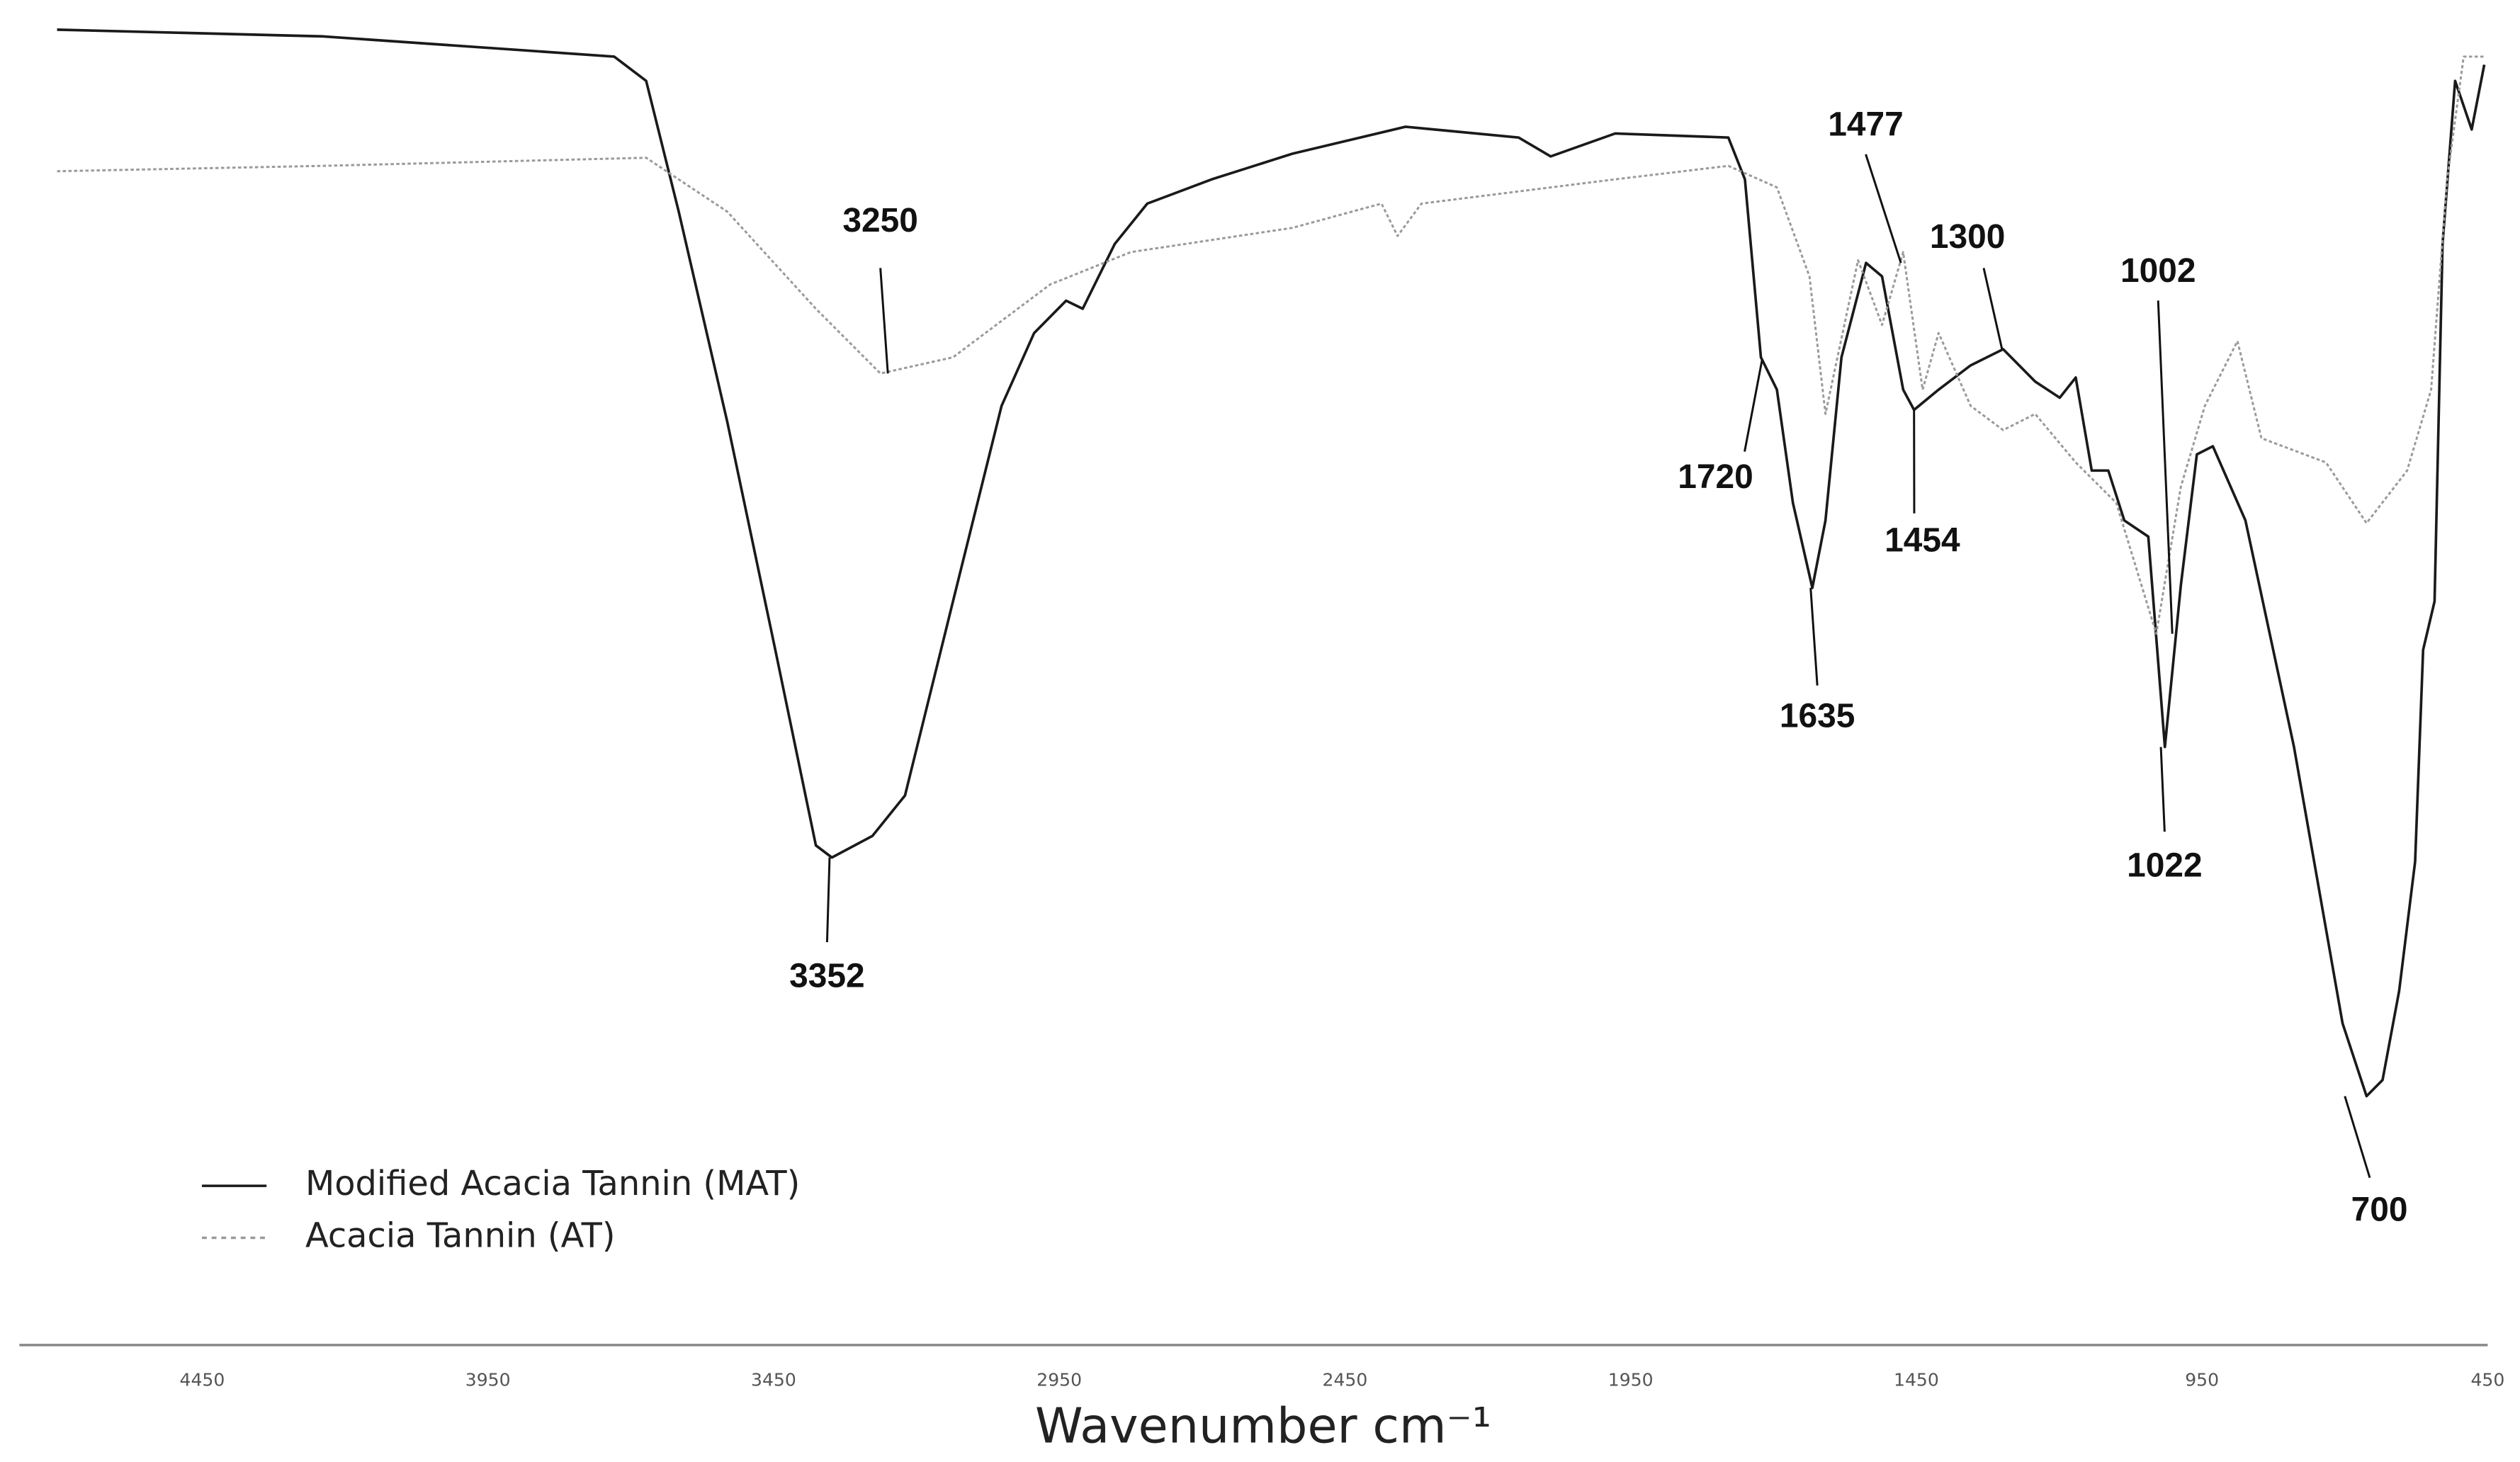  I want to click on x-tick-label: 2450, so click(1345, 1380).